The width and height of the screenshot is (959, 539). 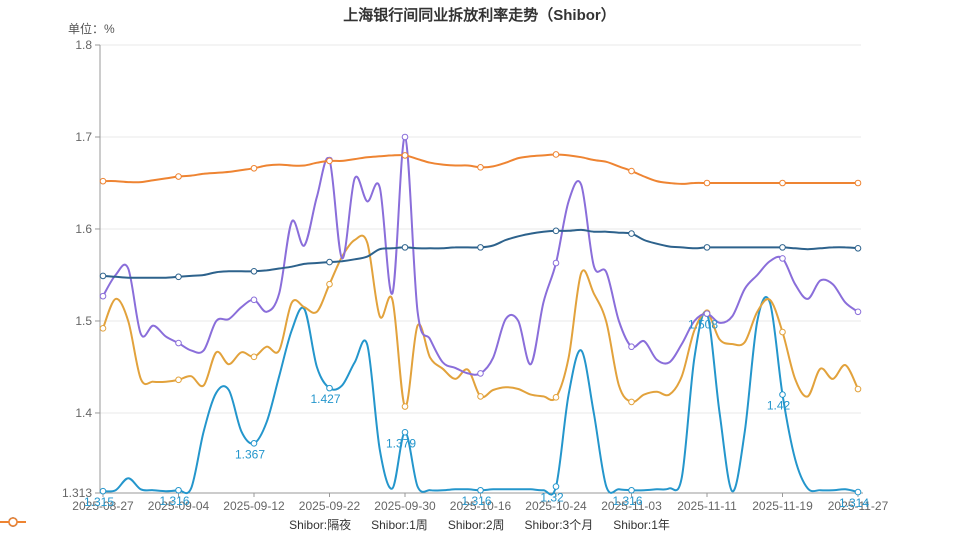 I want to click on x-tick-label: 2025-09-22, so click(x=330, y=506).